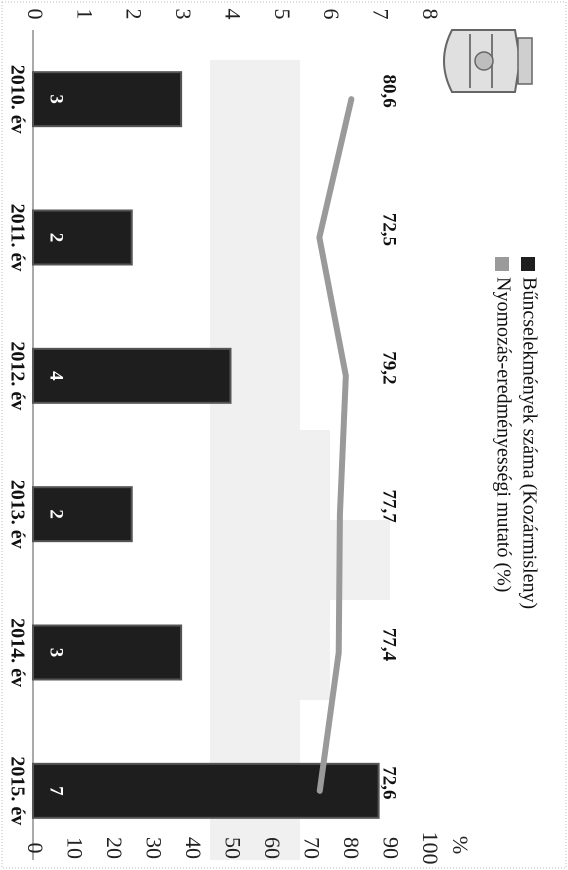  What do you see at coordinates (56, 791) in the screenshot?
I see `bar-data-label: 7` at bounding box center [56, 791].